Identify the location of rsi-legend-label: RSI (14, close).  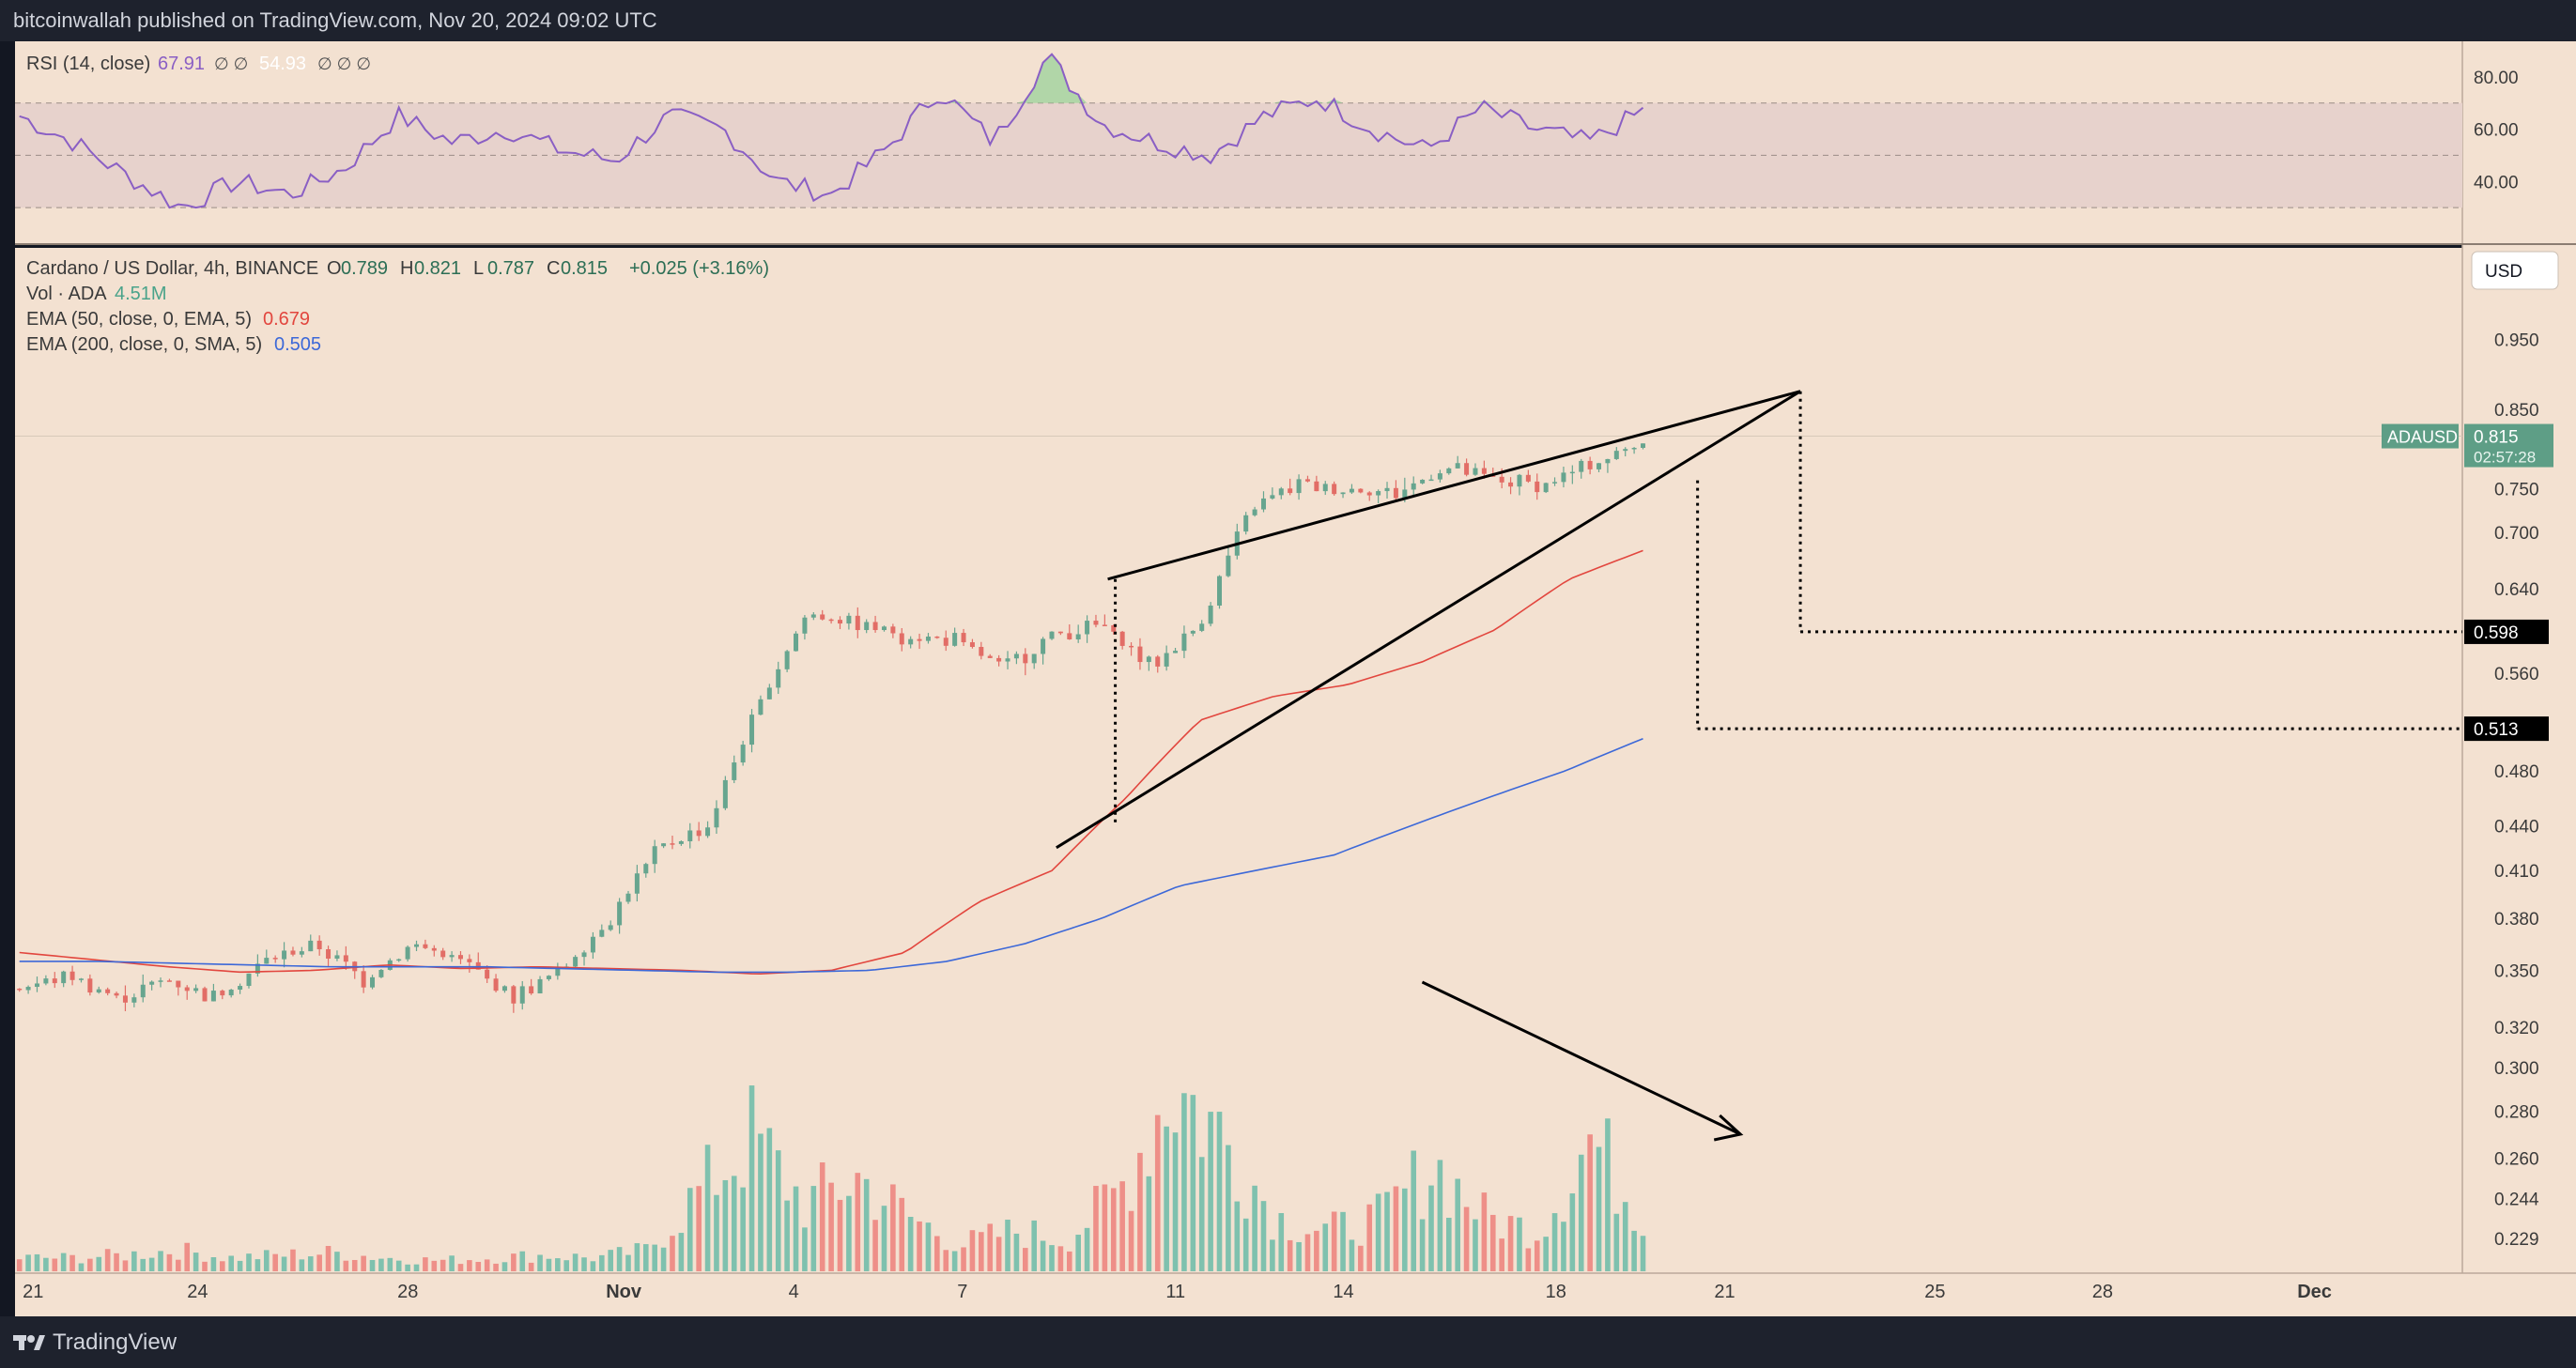
(88, 64).